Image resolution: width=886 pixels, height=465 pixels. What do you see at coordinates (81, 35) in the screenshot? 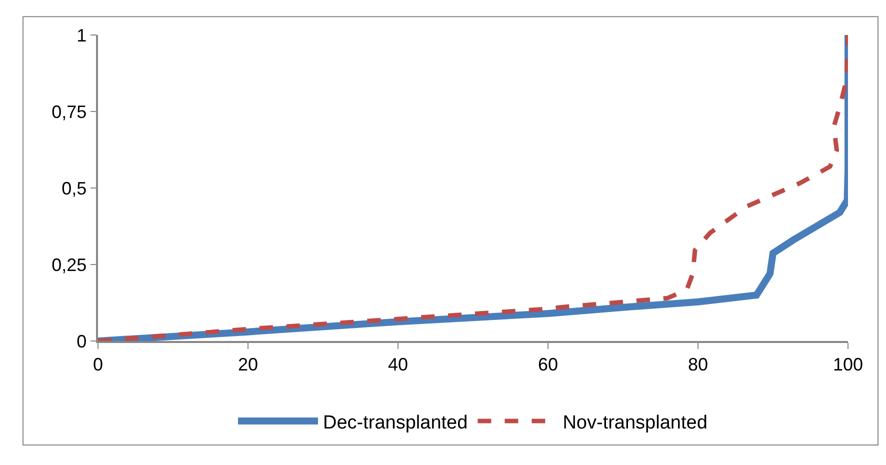
I see `y-tick-label: 1` at bounding box center [81, 35].